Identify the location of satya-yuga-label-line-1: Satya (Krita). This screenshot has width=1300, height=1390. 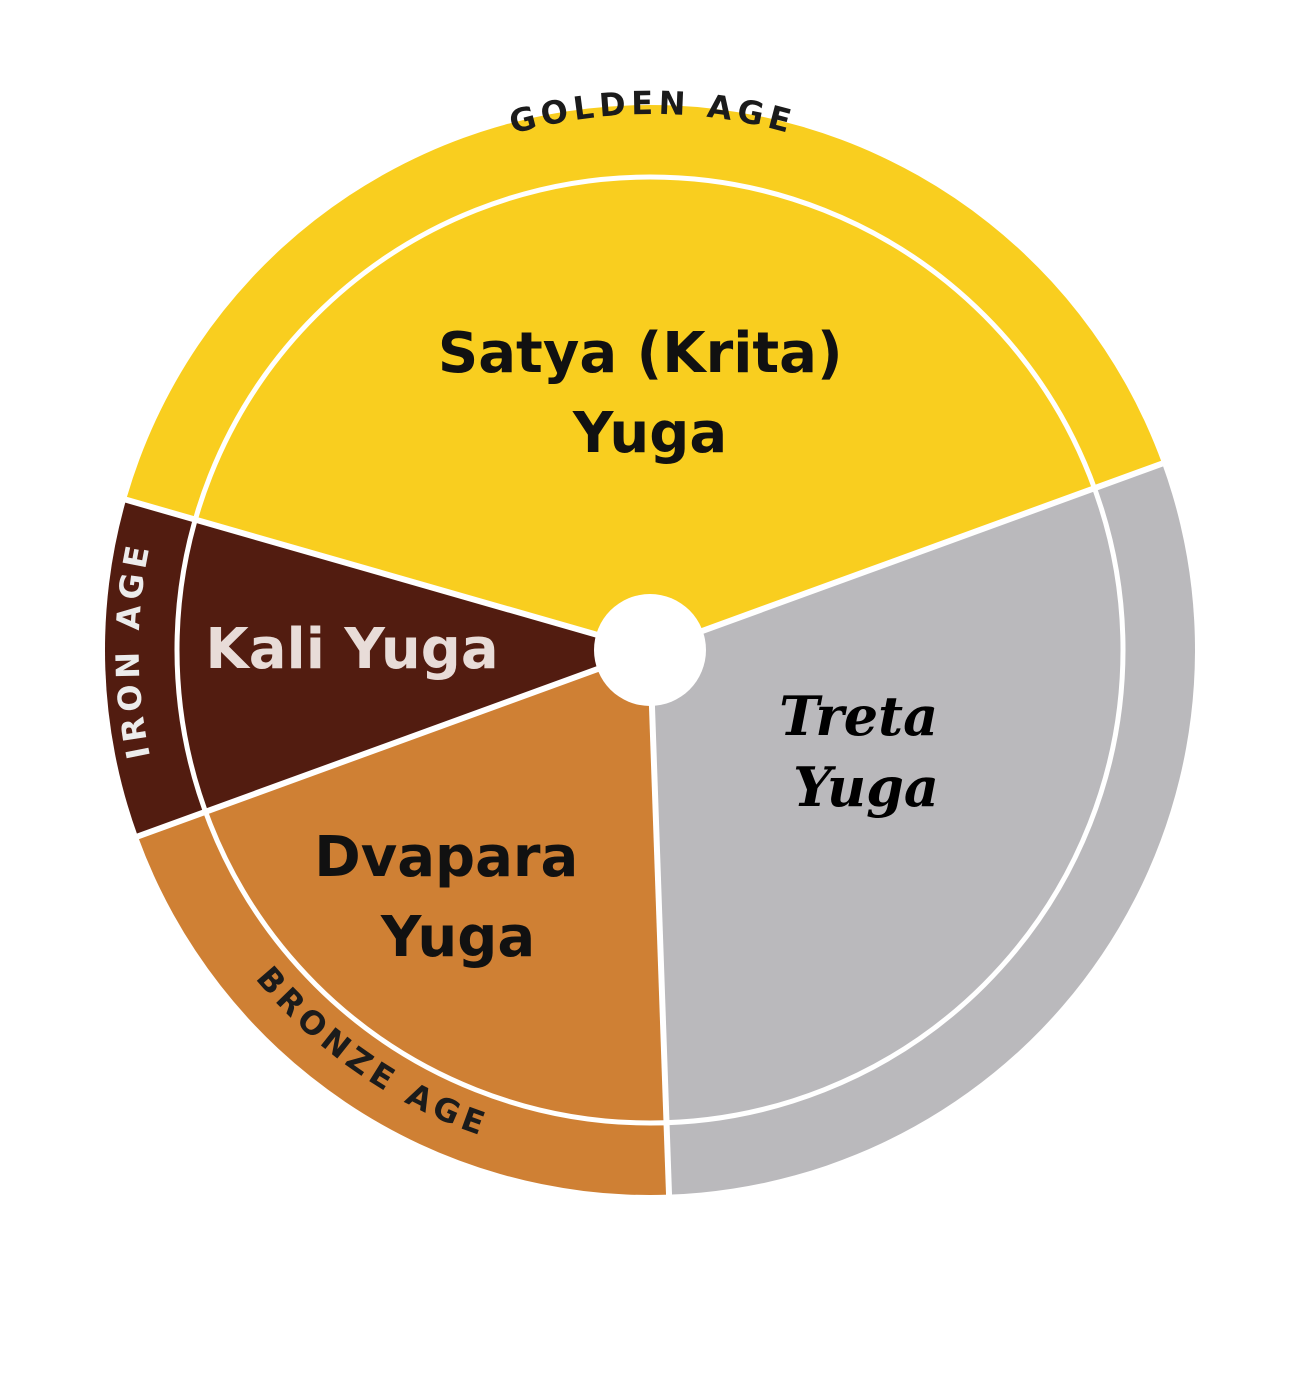
(640, 353).